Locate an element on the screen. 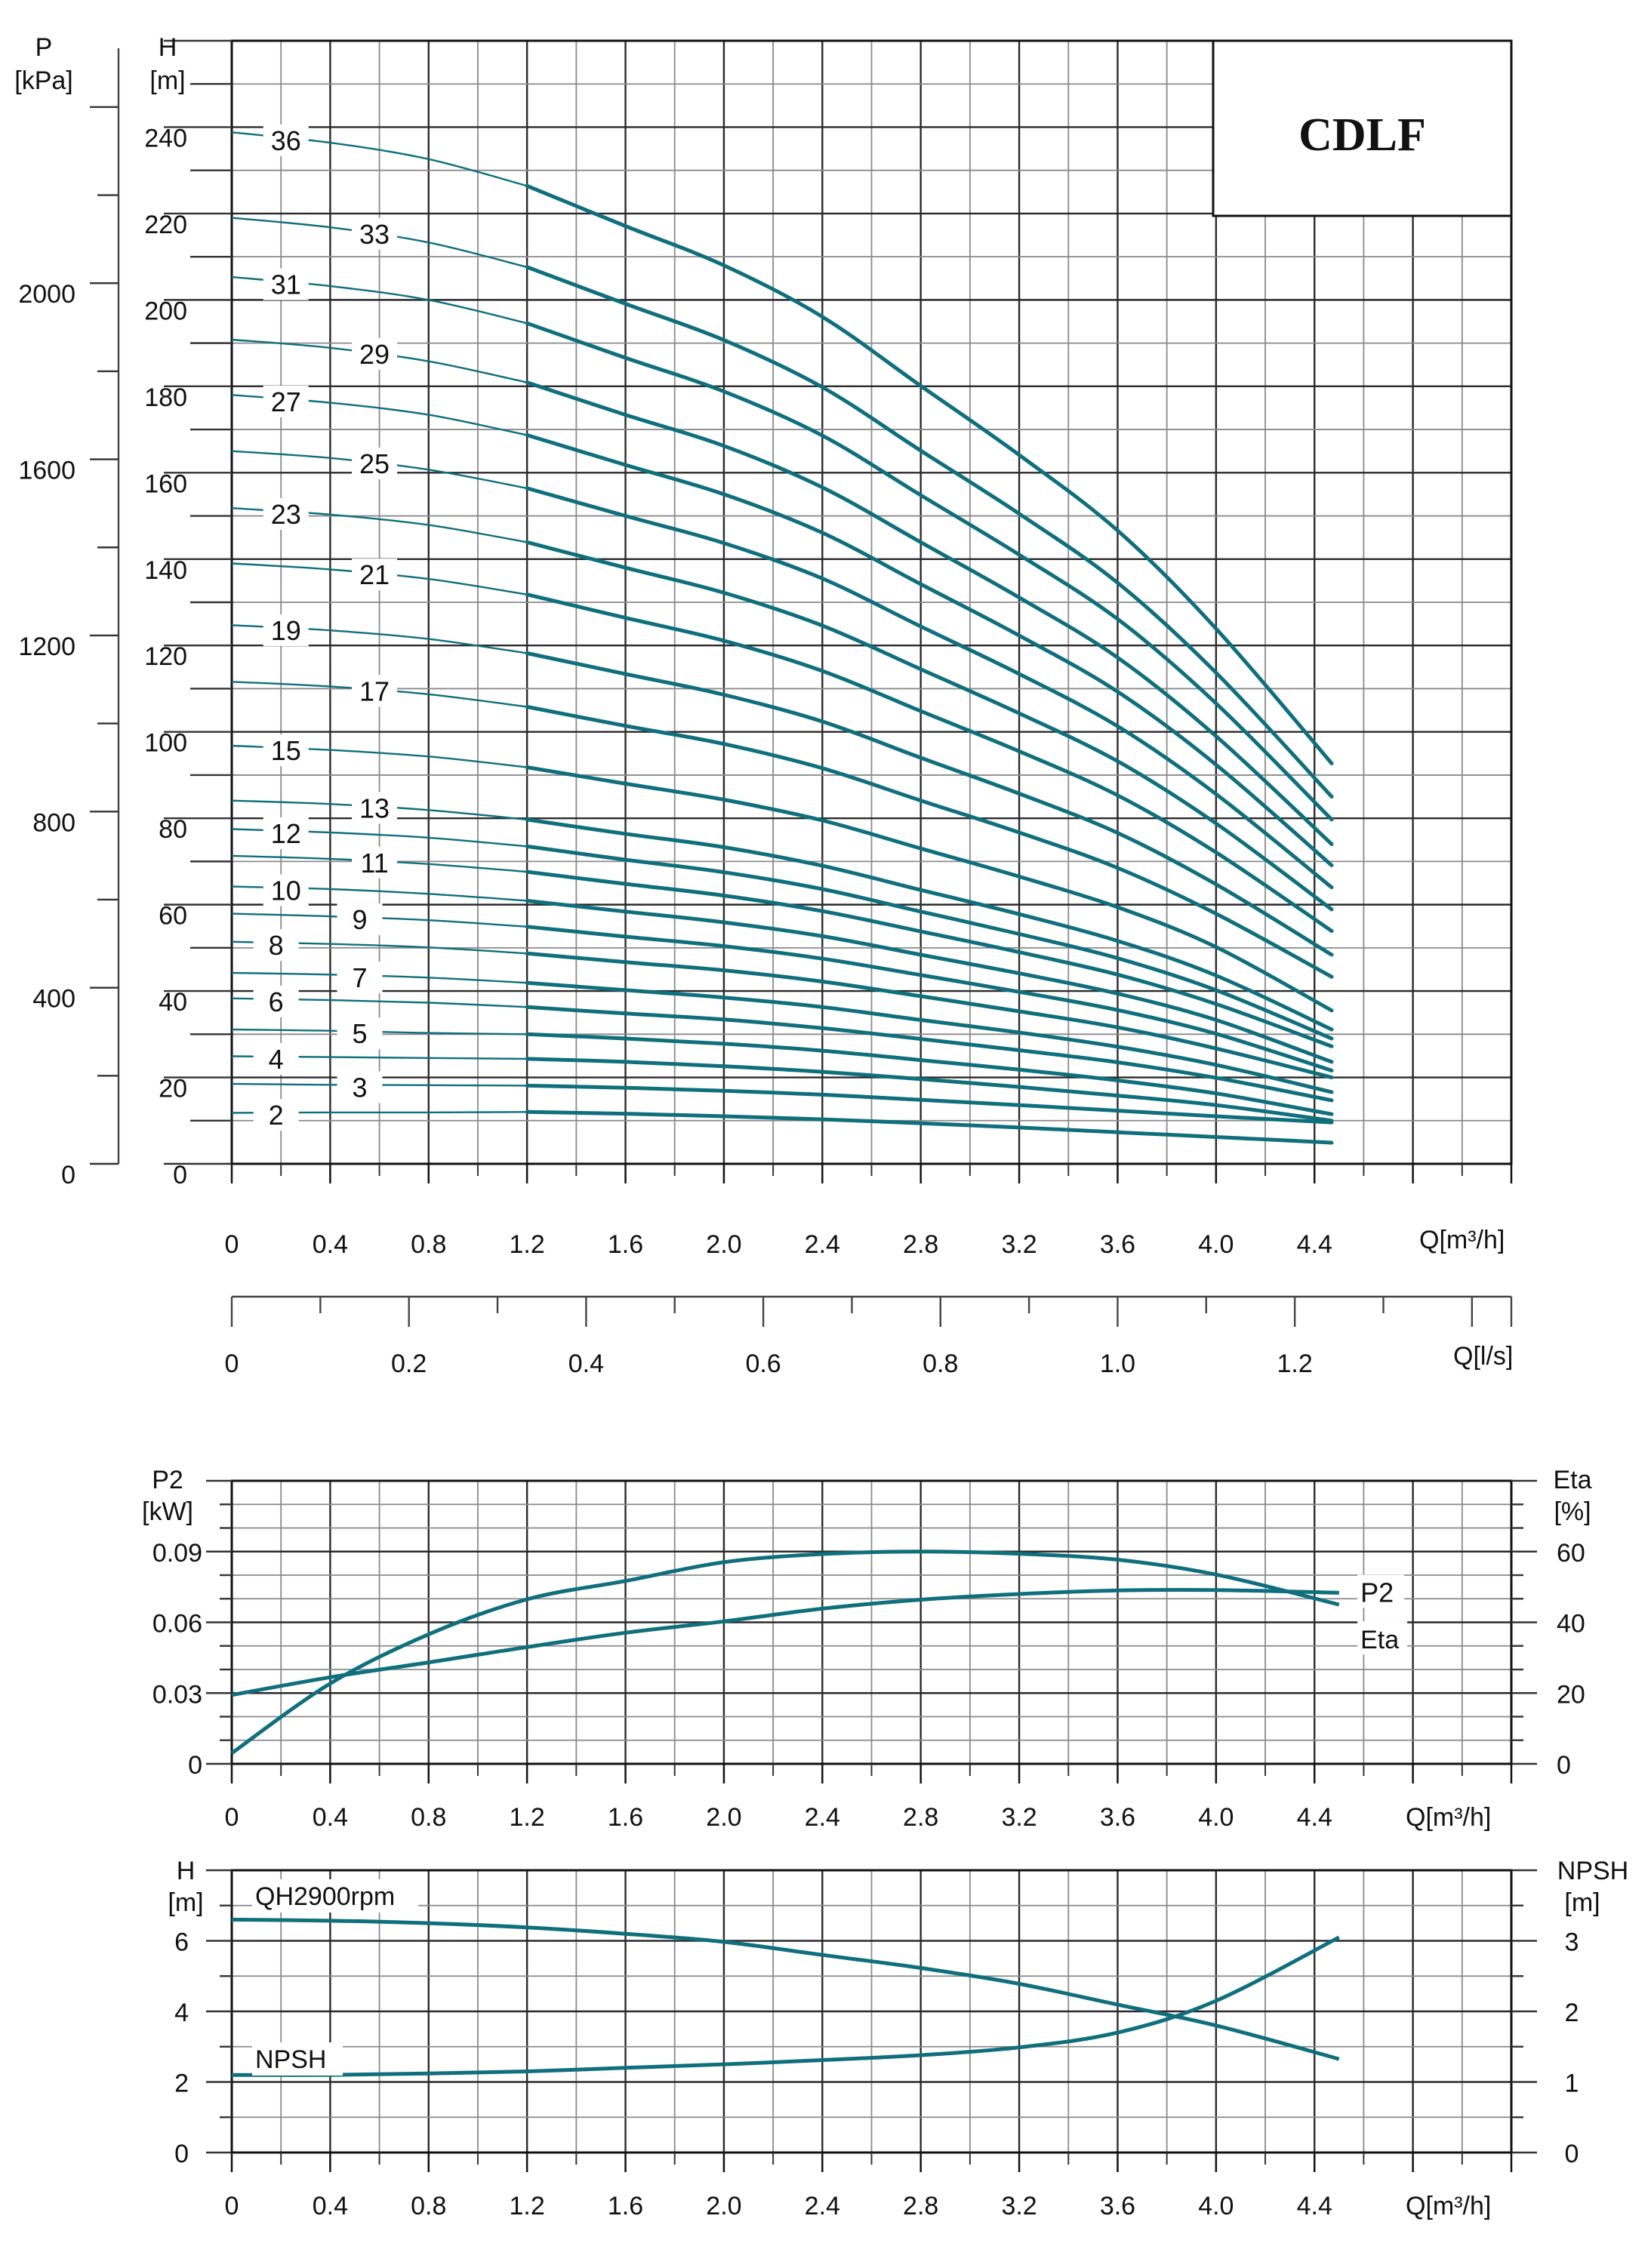 This screenshot has height=2268, width=1651. p2-tick-label: 0 is located at coordinates (195, 1765).